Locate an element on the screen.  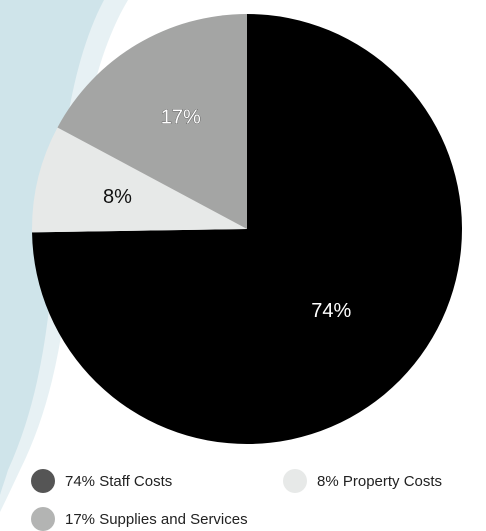
pie-label-supplies-and-services: 17% is located at coordinates (181, 118).